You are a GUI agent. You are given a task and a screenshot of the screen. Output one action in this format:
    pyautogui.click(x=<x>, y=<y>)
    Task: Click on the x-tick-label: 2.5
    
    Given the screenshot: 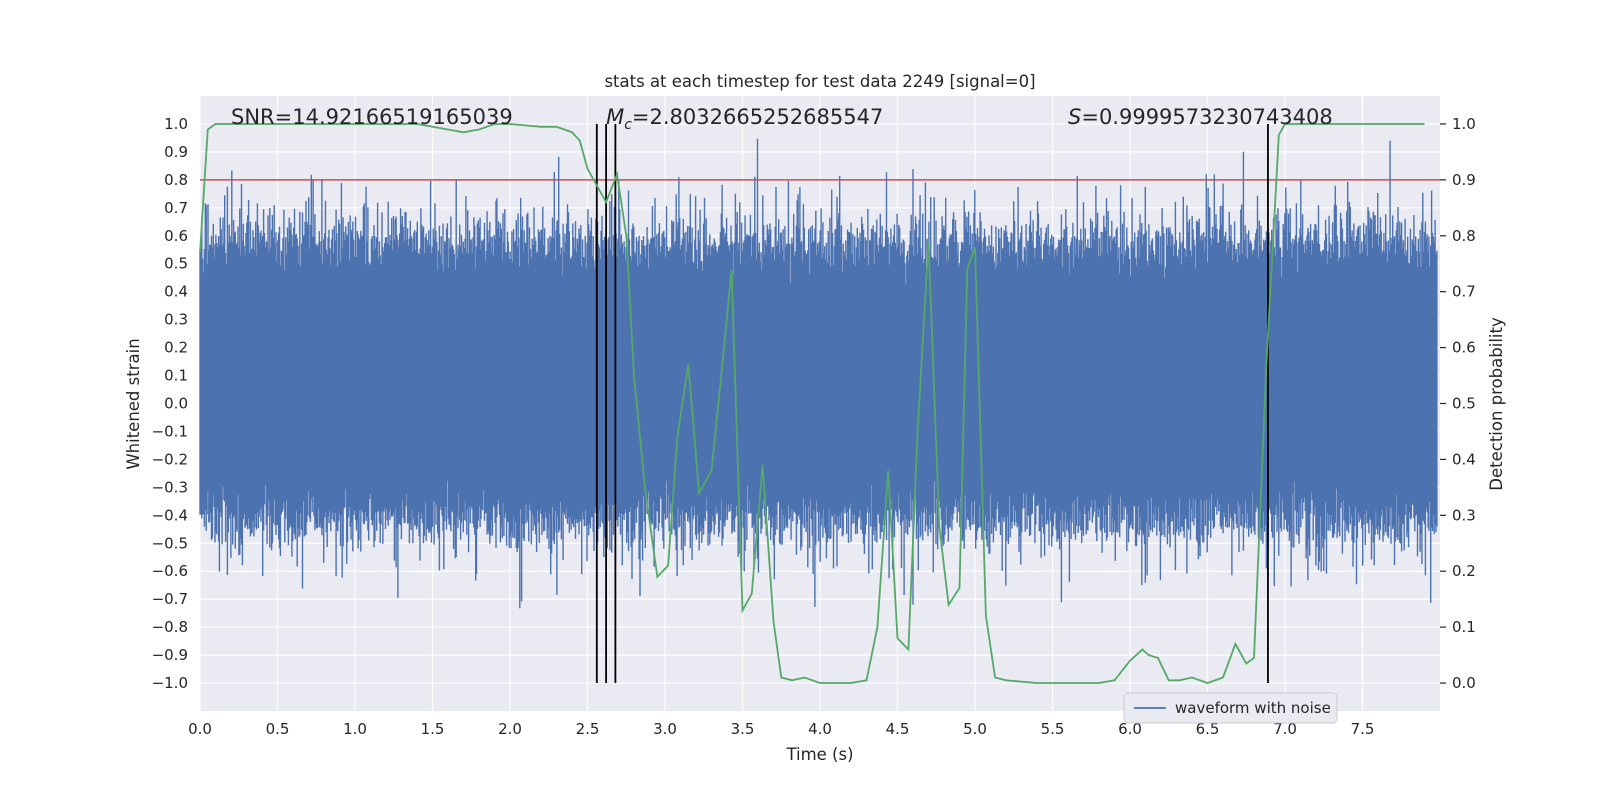 What is the action you would take?
    pyautogui.click(x=588, y=729)
    